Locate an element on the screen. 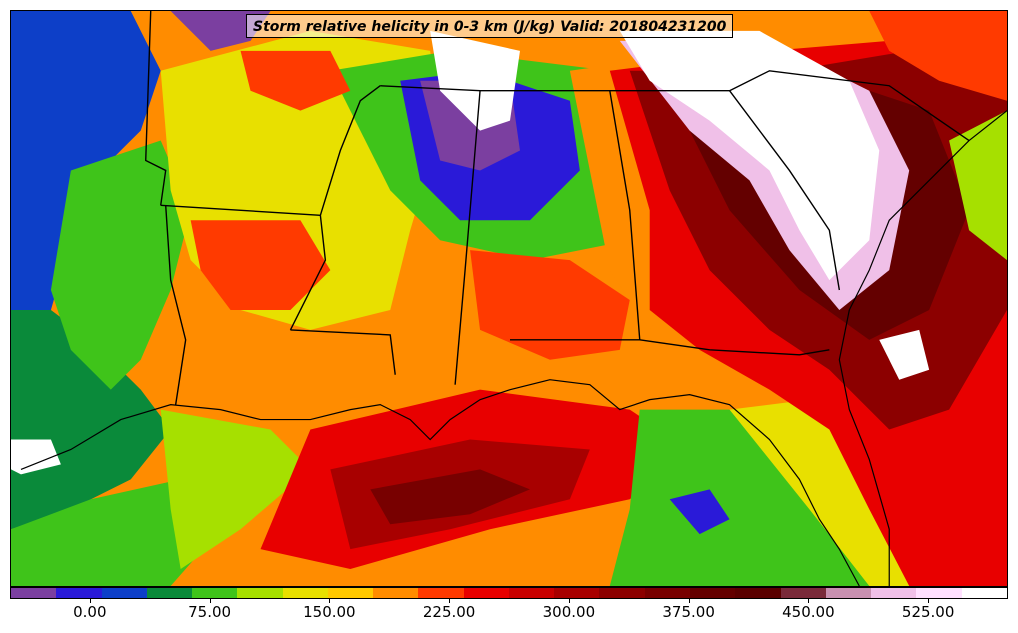  region-se-white-spot is located at coordinates (904, 354).